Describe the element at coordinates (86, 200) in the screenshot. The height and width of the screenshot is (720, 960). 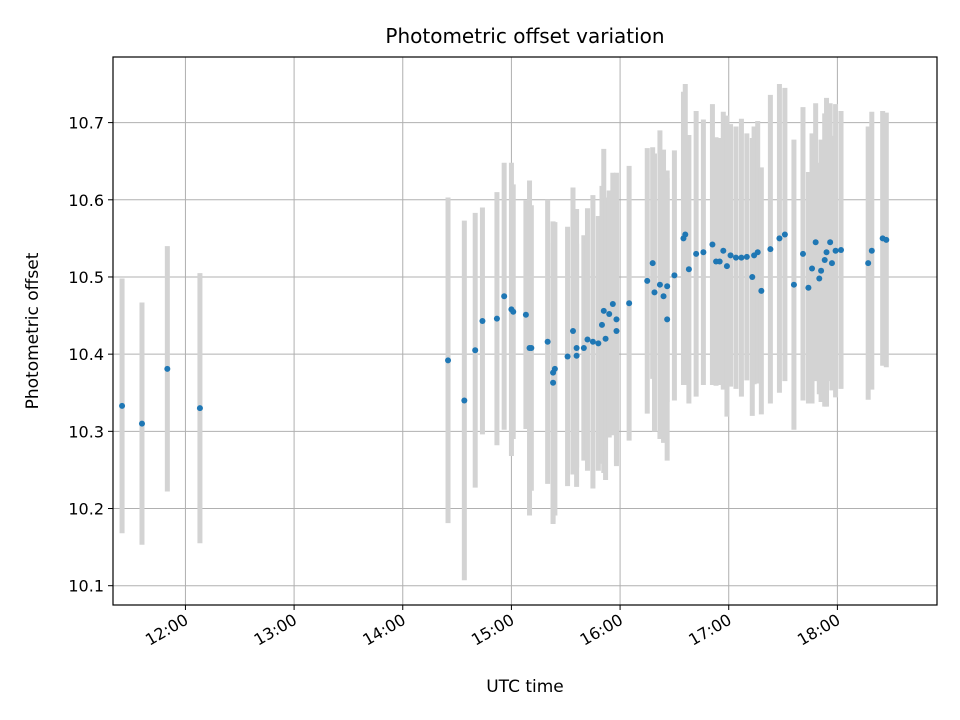
I see `y-tick-label: 10.6` at that location.